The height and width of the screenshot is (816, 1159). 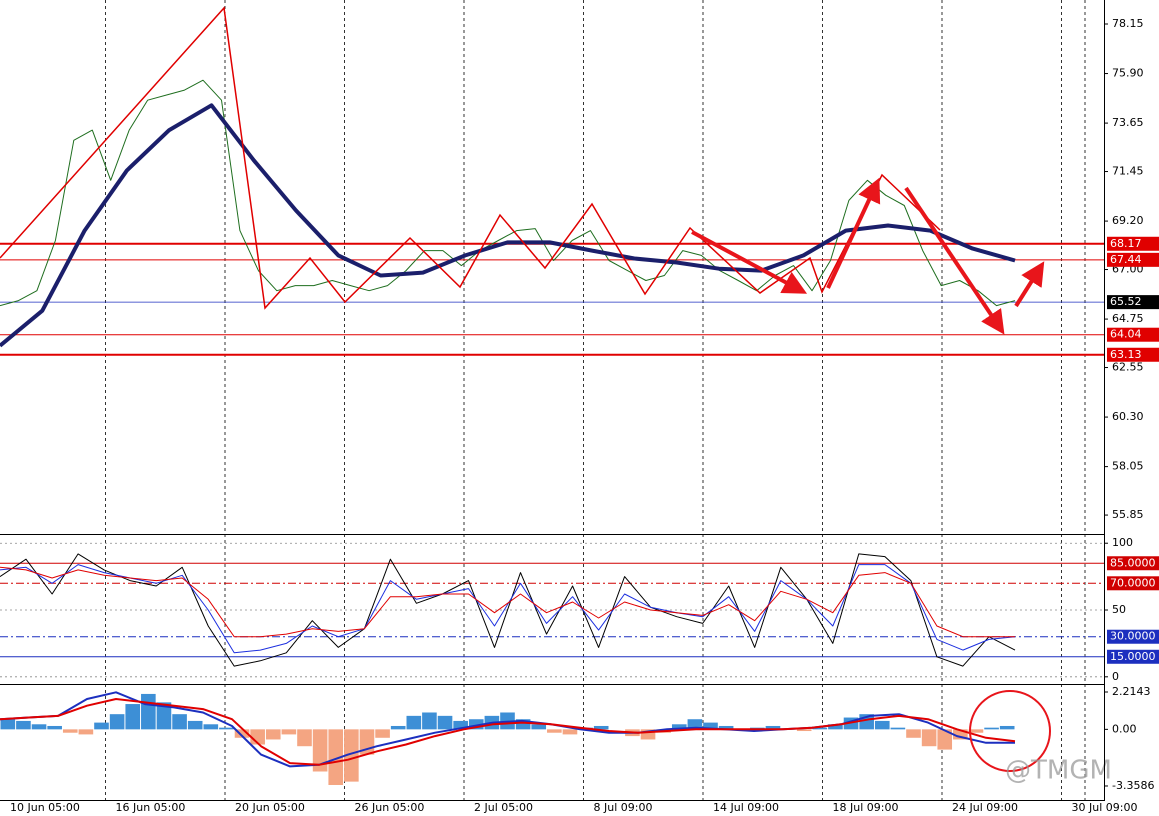 What do you see at coordinates (1124, 728) in the screenshot?
I see `y-tick-label: 0.00` at bounding box center [1124, 728].